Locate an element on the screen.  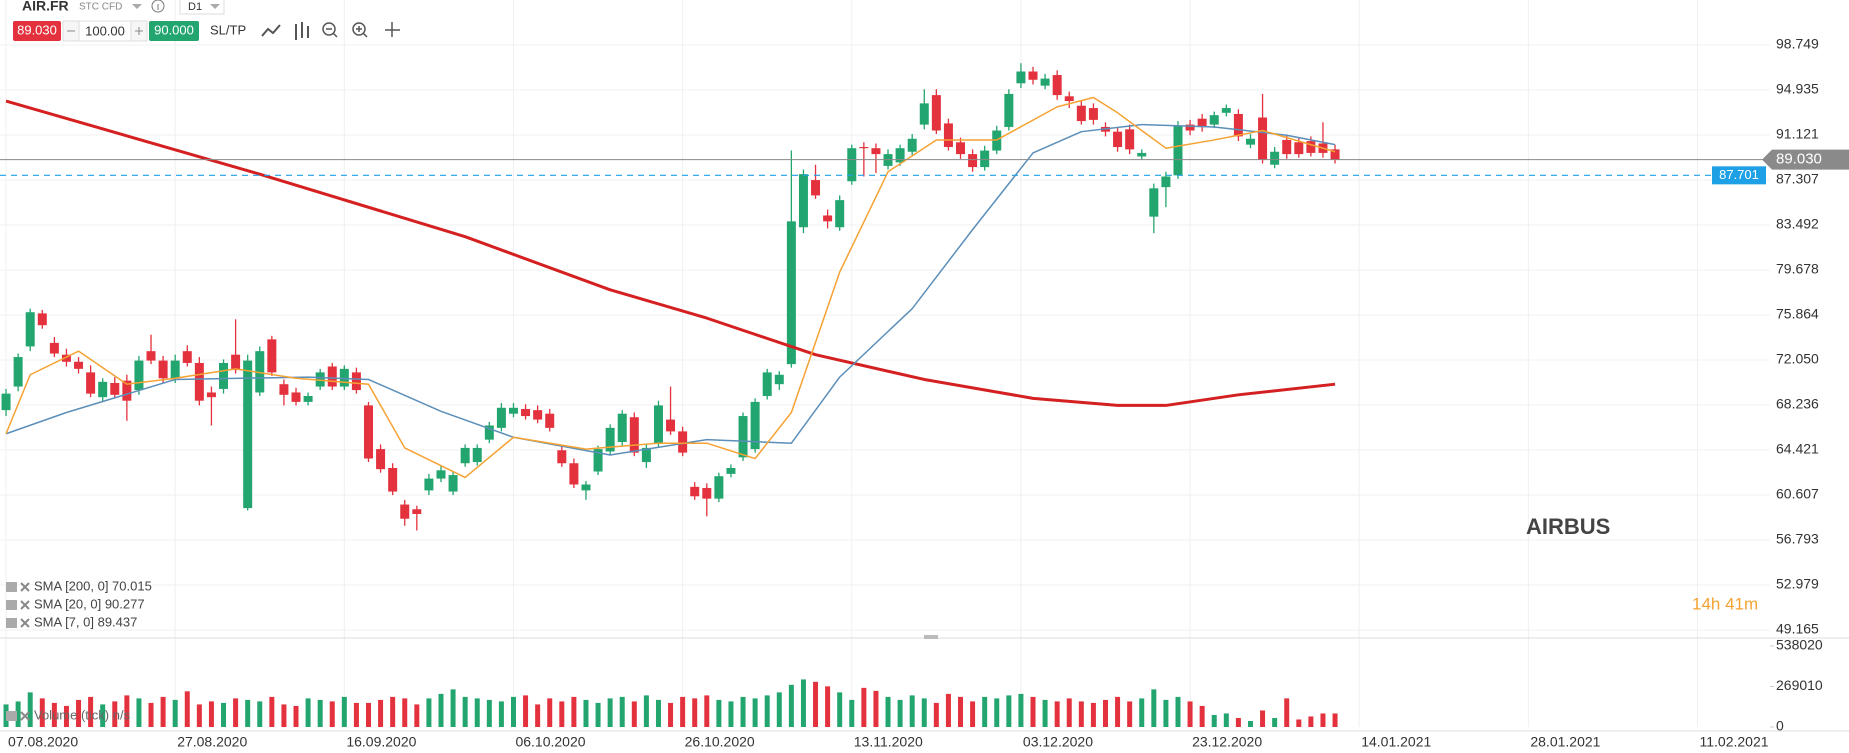
account-type: STC CFD is located at coordinates (100, 7).